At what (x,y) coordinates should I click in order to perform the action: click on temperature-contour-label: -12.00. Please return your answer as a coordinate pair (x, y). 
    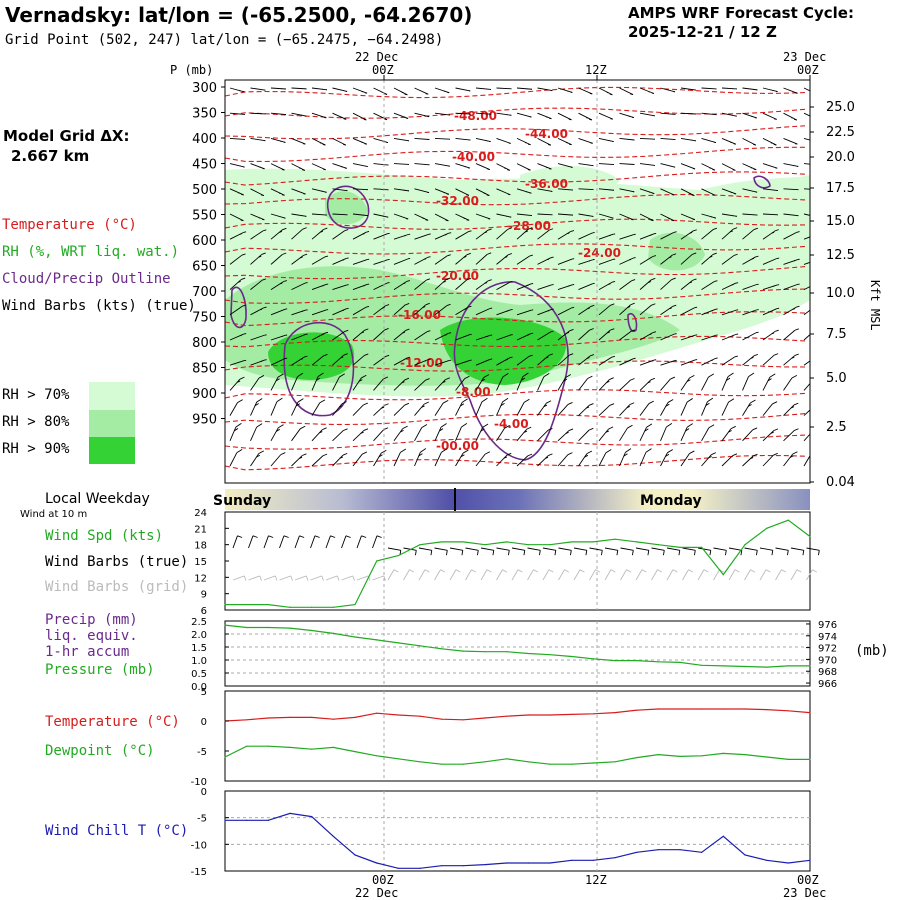
    Looking at the image, I should click on (421, 363).